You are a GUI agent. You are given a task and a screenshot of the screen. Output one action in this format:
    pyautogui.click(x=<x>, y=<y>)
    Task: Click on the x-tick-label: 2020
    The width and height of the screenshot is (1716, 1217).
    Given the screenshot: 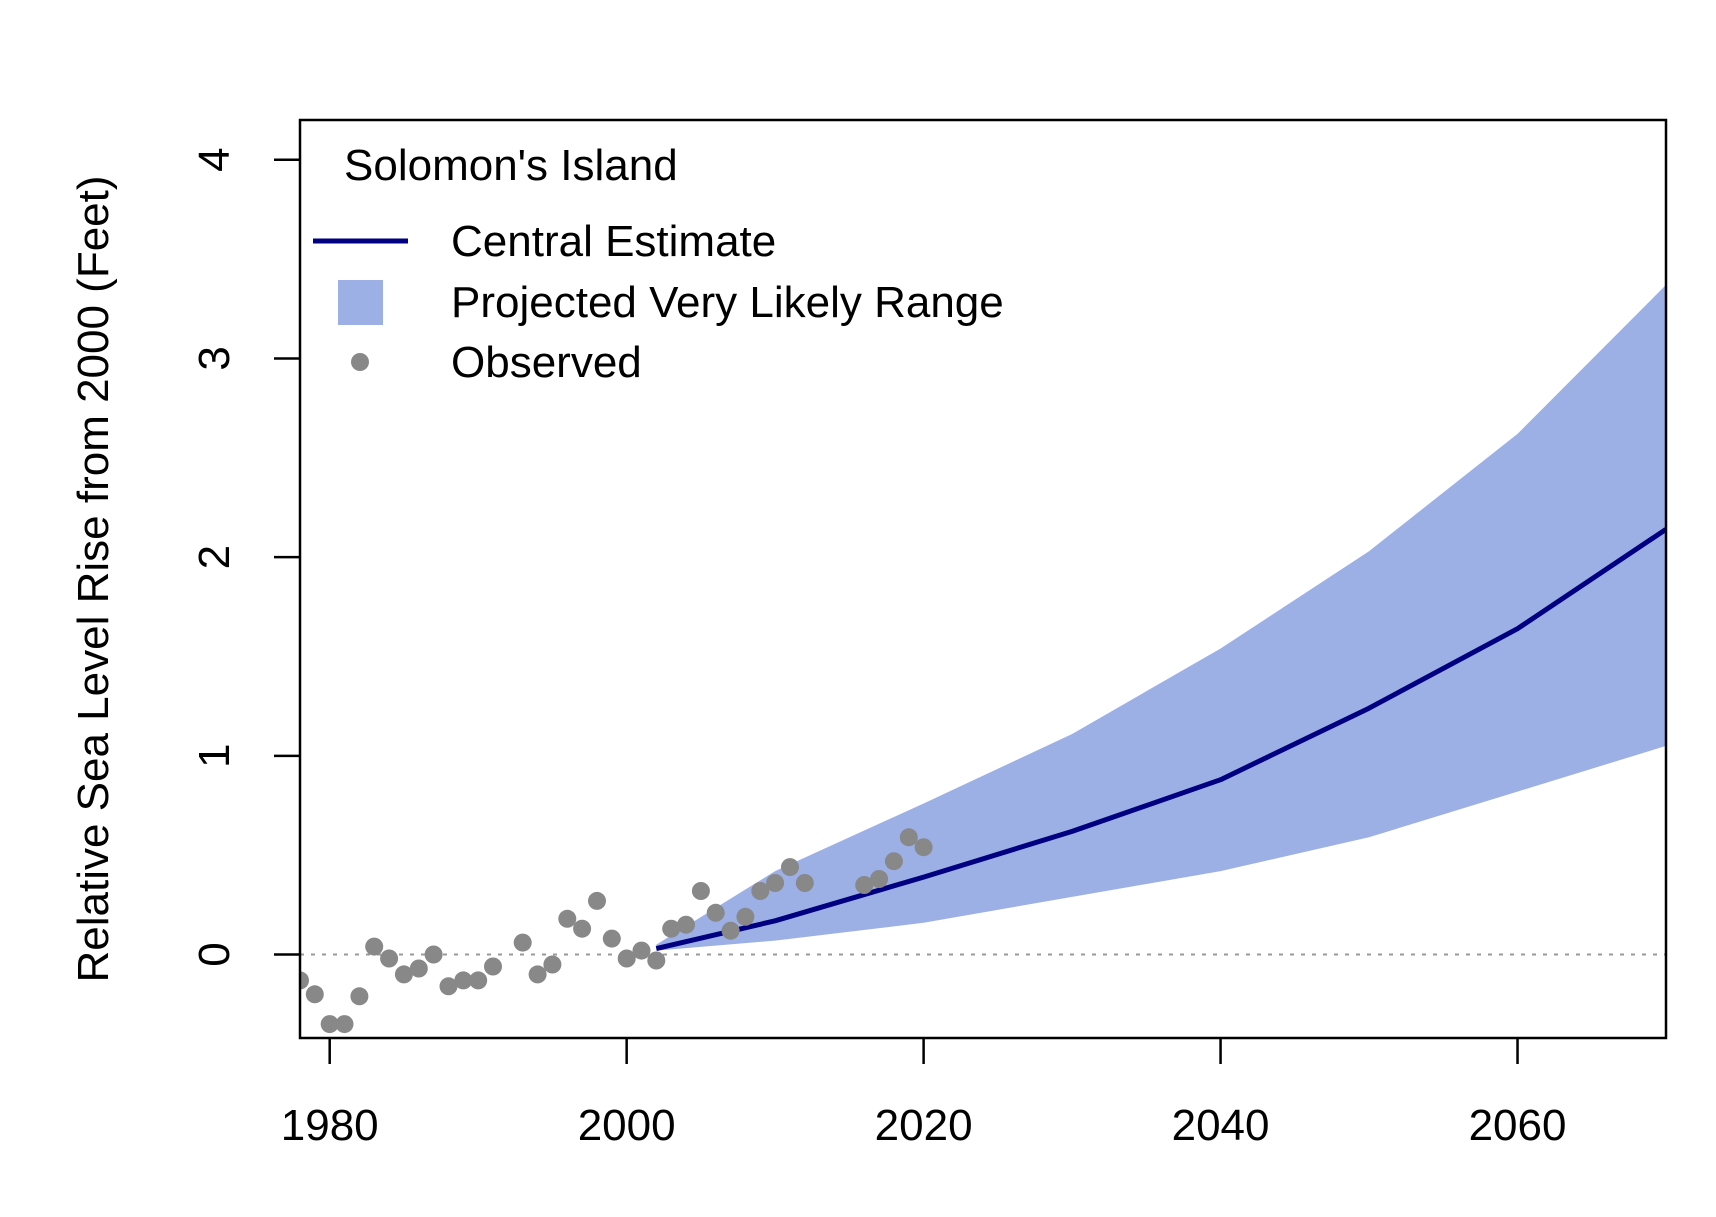 What is the action you would take?
    pyautogui.click(x=924, y=1125)
    